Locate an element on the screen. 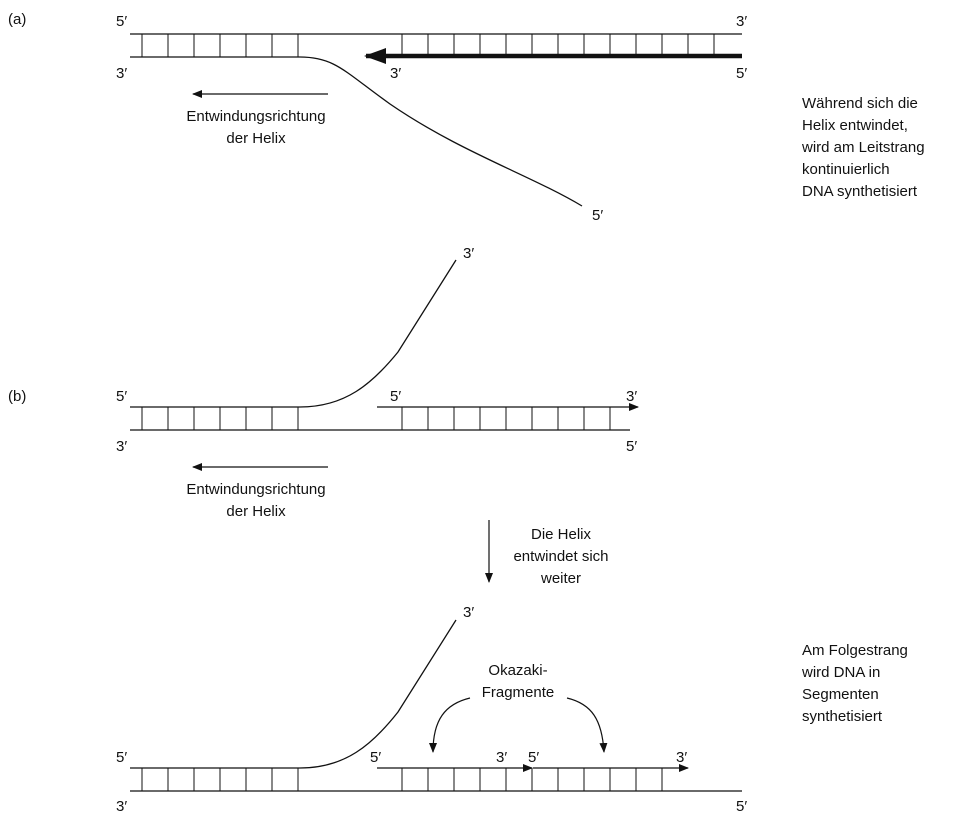  okazaki-pointer-left is located at coordinates (450, 725).